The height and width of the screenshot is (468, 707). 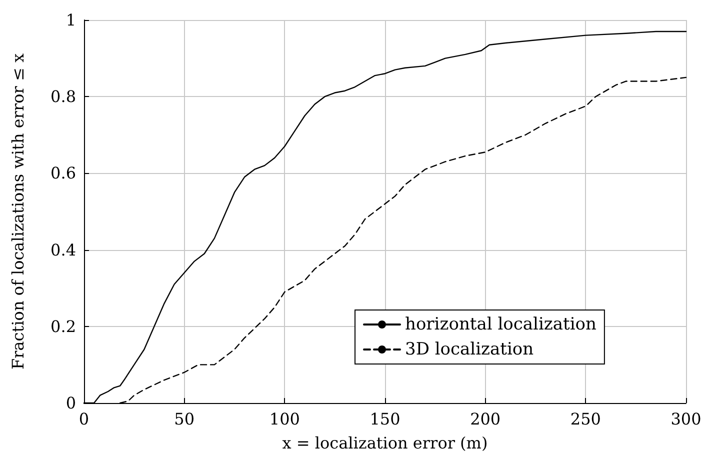 I want to click on y-tick-label: 1, so click(x=71, y=20).